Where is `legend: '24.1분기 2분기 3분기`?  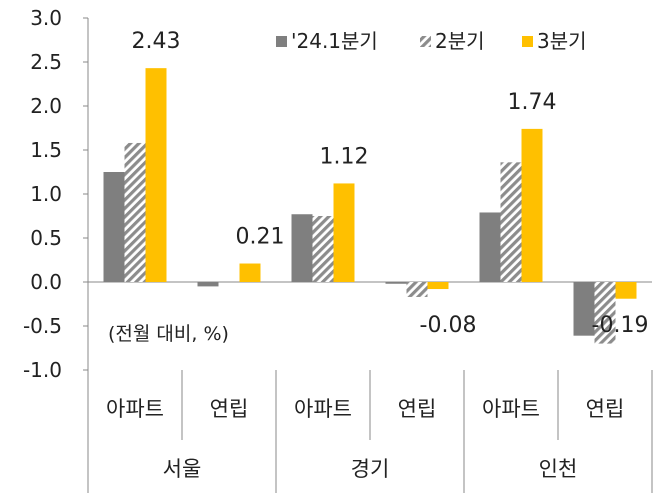 legend: '24.1분기 2분기 3분기 is located at coordinates (431, 41).